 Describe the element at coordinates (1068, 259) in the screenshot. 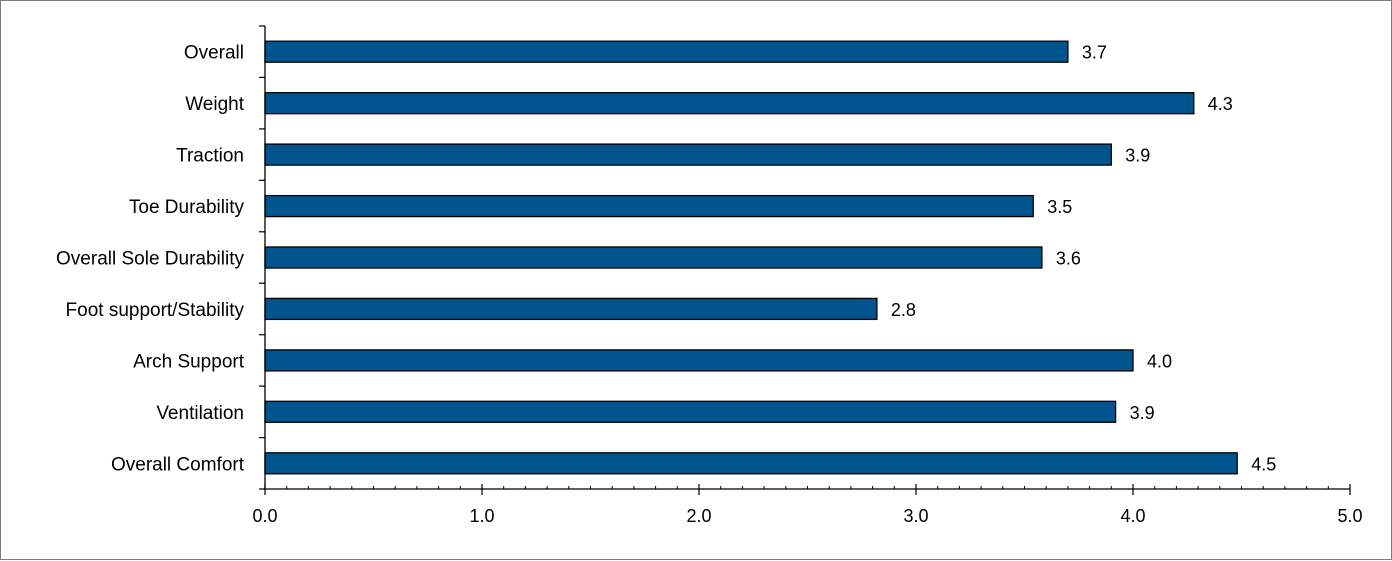

I see `value-label: 3.6` at that location.